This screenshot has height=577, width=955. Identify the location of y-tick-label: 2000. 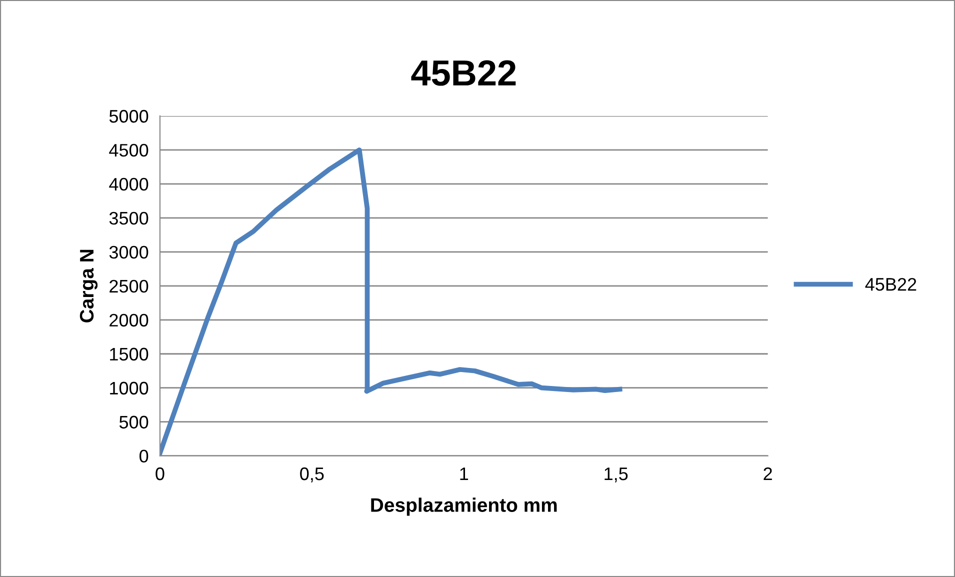
(129, 320).